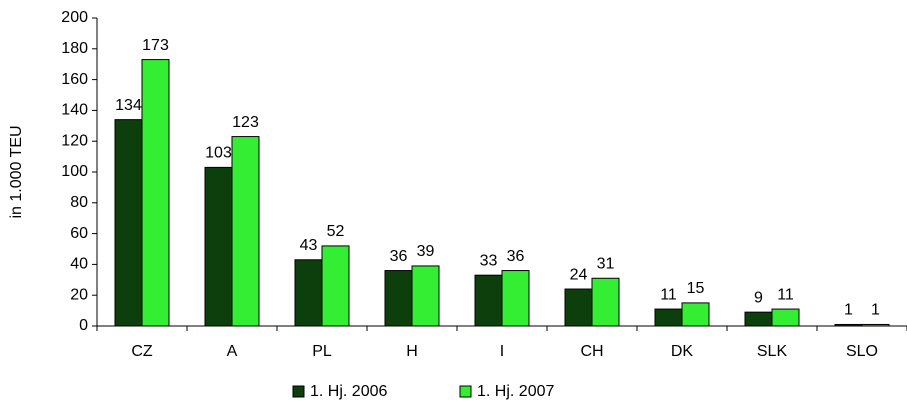 The width and height of the screenshot is (907, 405). What do you see at coordinates (74, 140) in the screenshot?
I see `y-tick-label: 120` at bounding box center [74, 140].